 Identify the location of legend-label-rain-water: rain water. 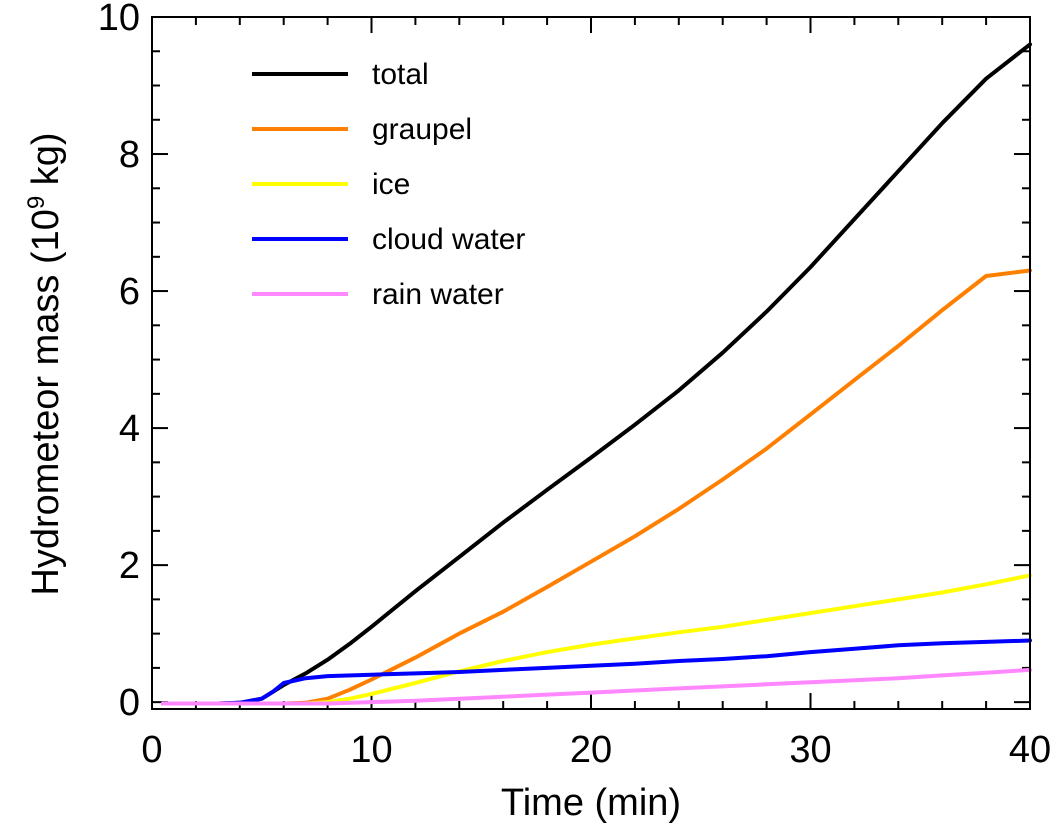
(438, 294).